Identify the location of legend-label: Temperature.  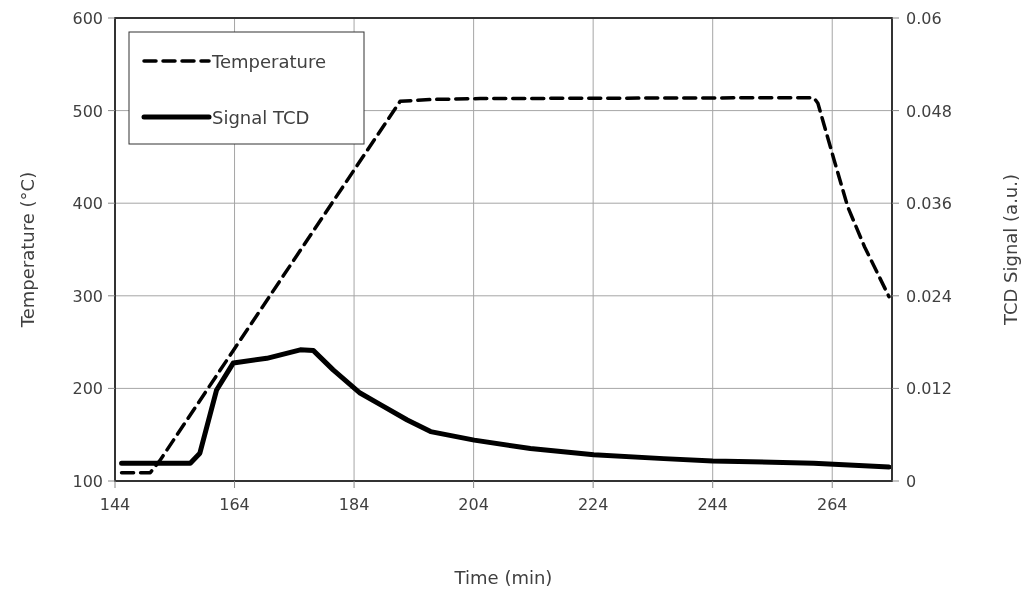
(269, 61).